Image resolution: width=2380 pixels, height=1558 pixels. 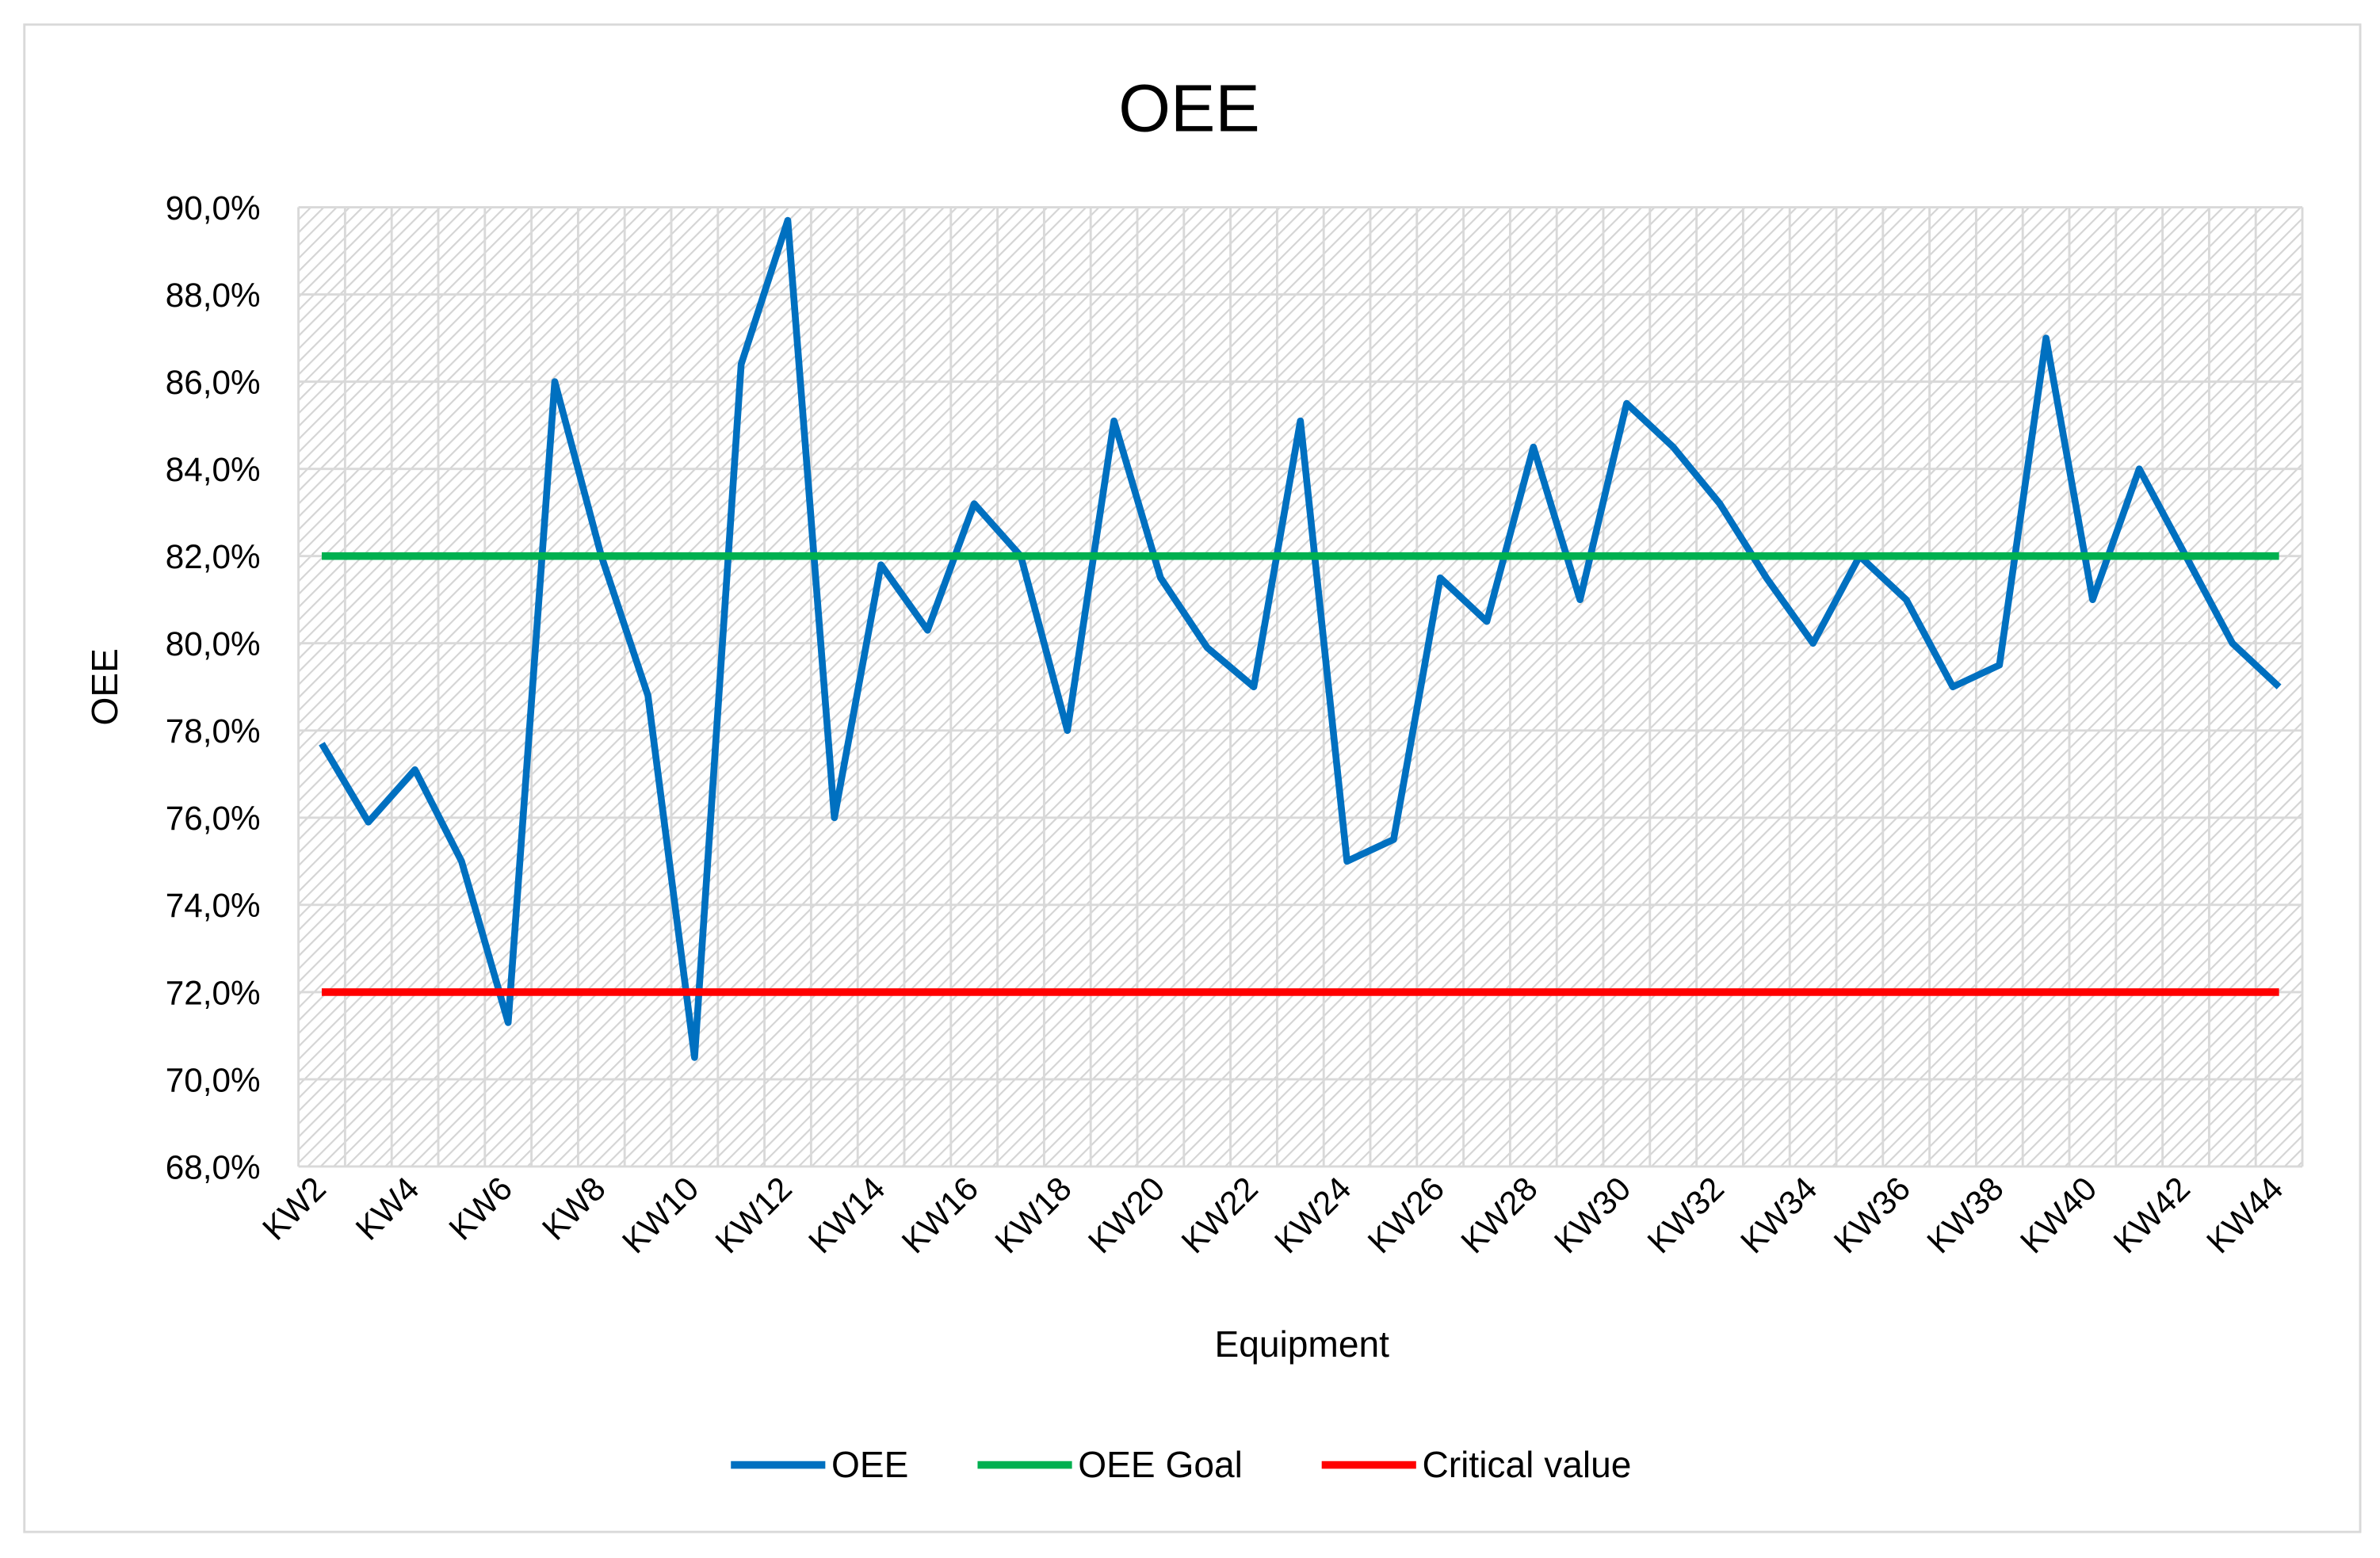 I want to click on chart-title: OEE, so click(x=1188, y=107).